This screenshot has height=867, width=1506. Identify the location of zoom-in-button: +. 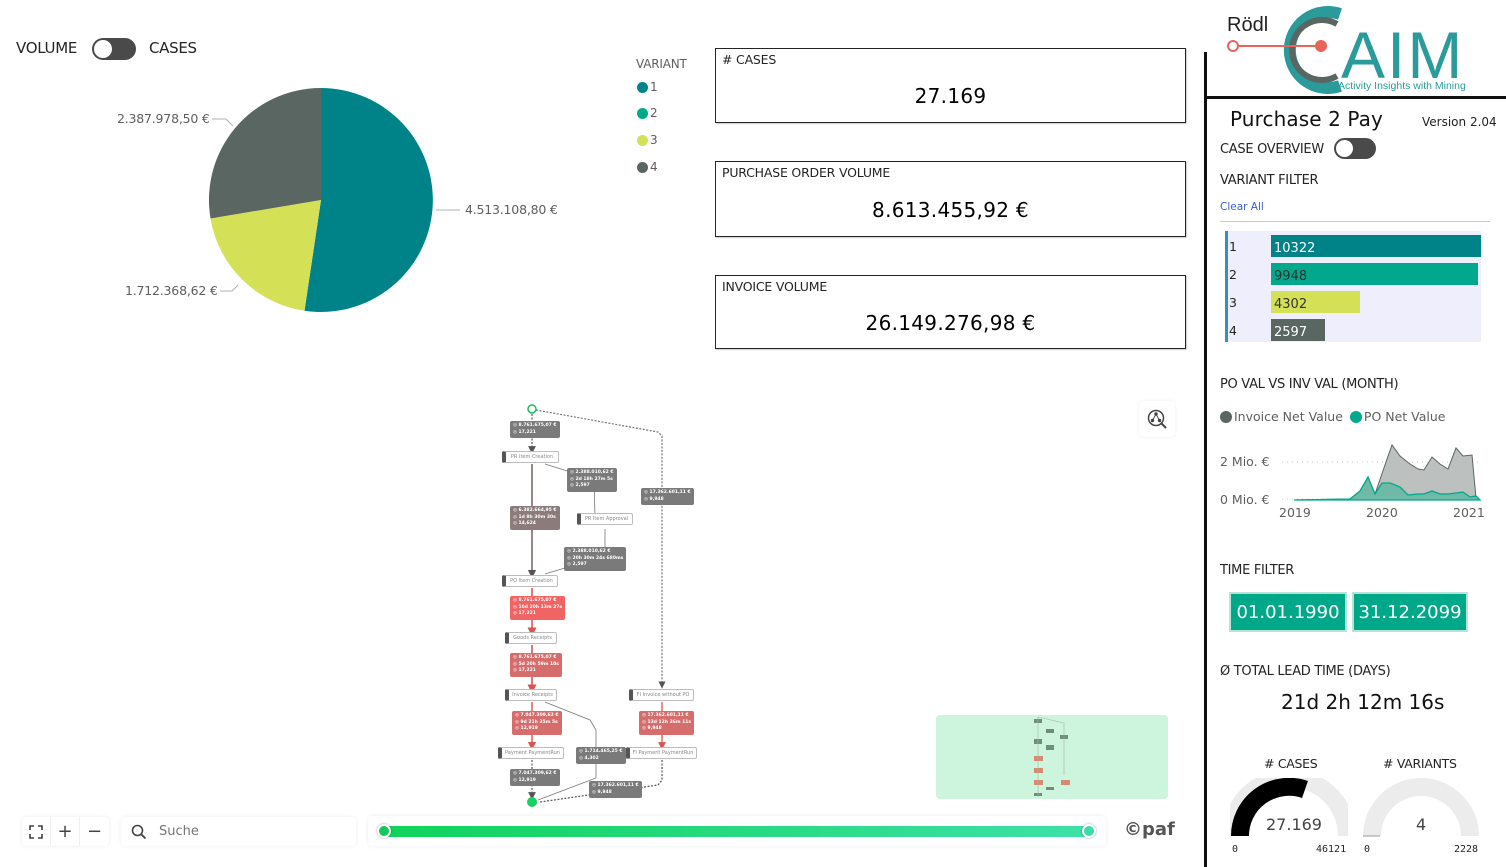
(65, 831).